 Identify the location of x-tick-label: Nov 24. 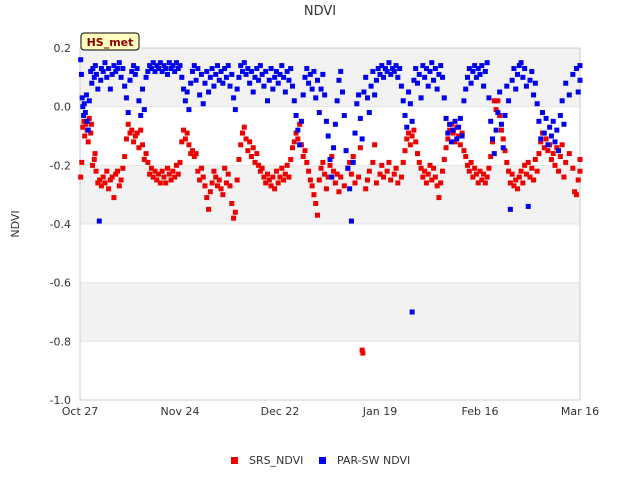
(180, 411).